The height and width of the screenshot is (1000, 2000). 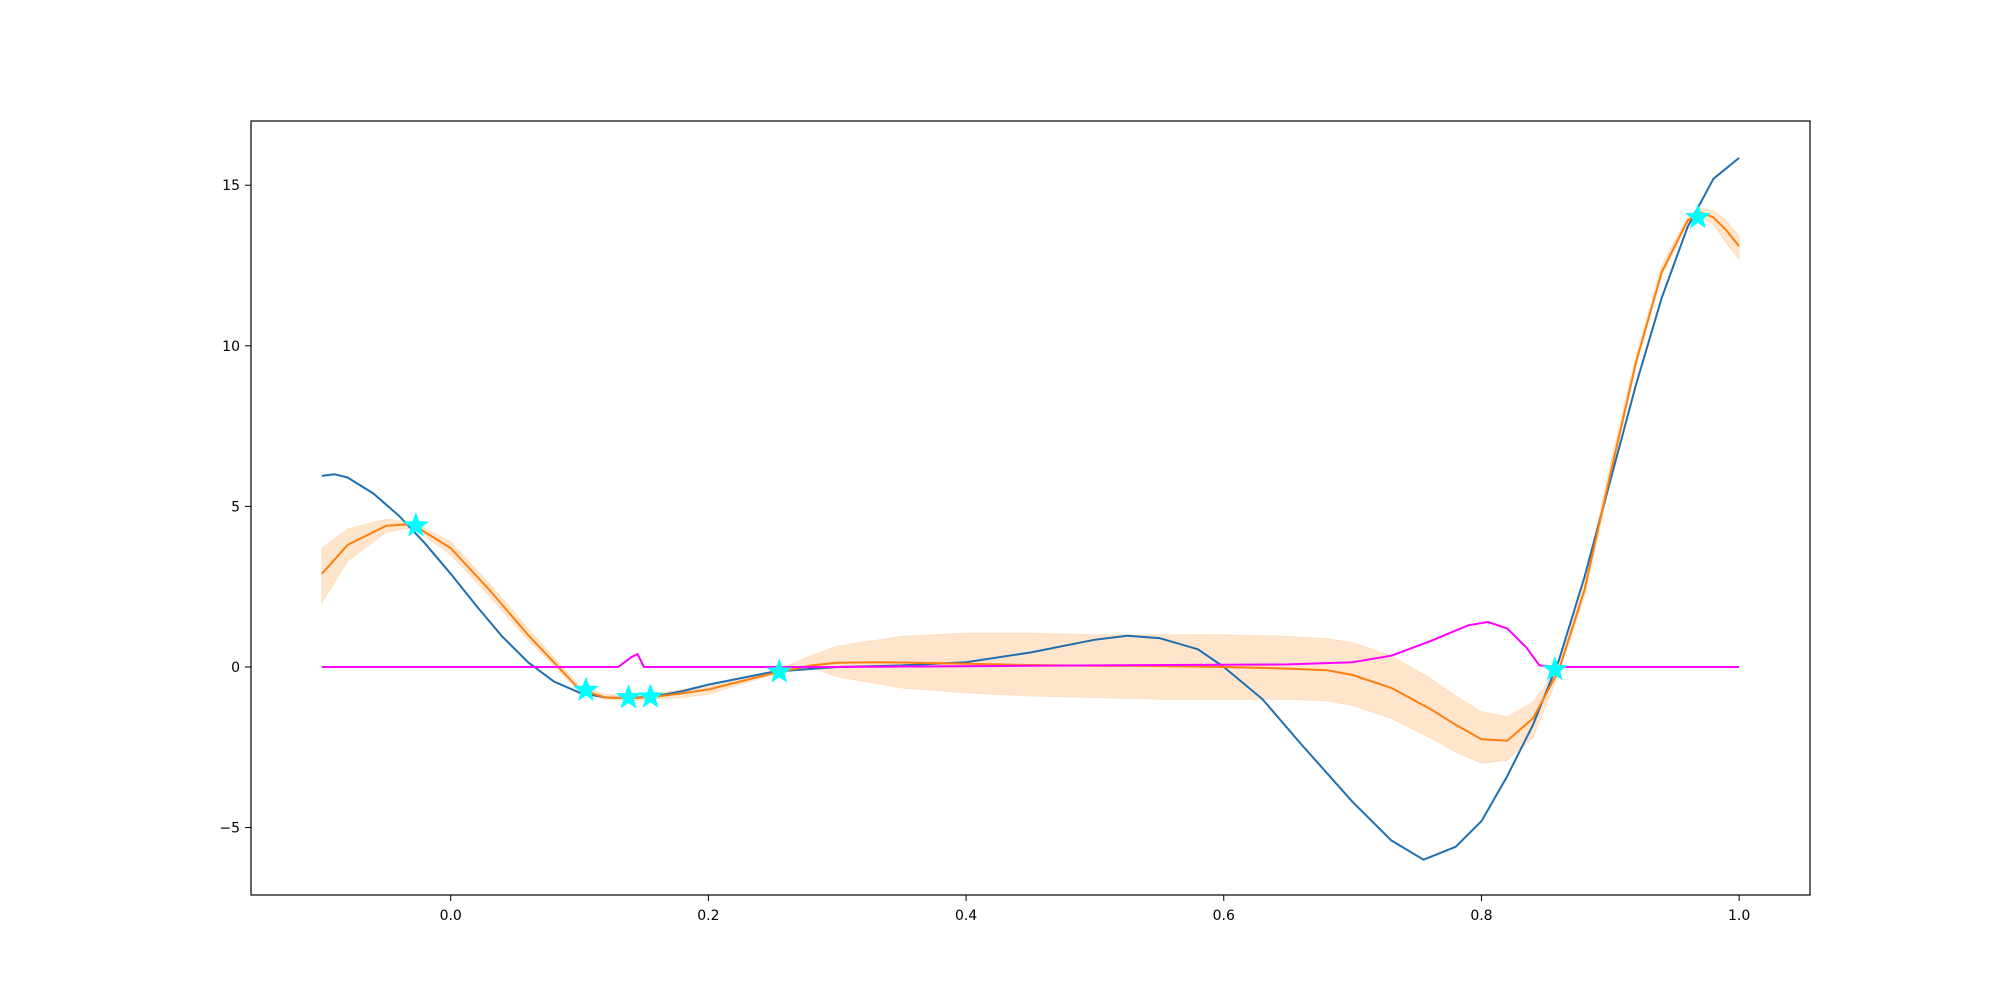 What do you see at coordinates (451, 916) in the screenshot?
I see `x-tick-label-0: 0.0` at bounding box center [451, 916].